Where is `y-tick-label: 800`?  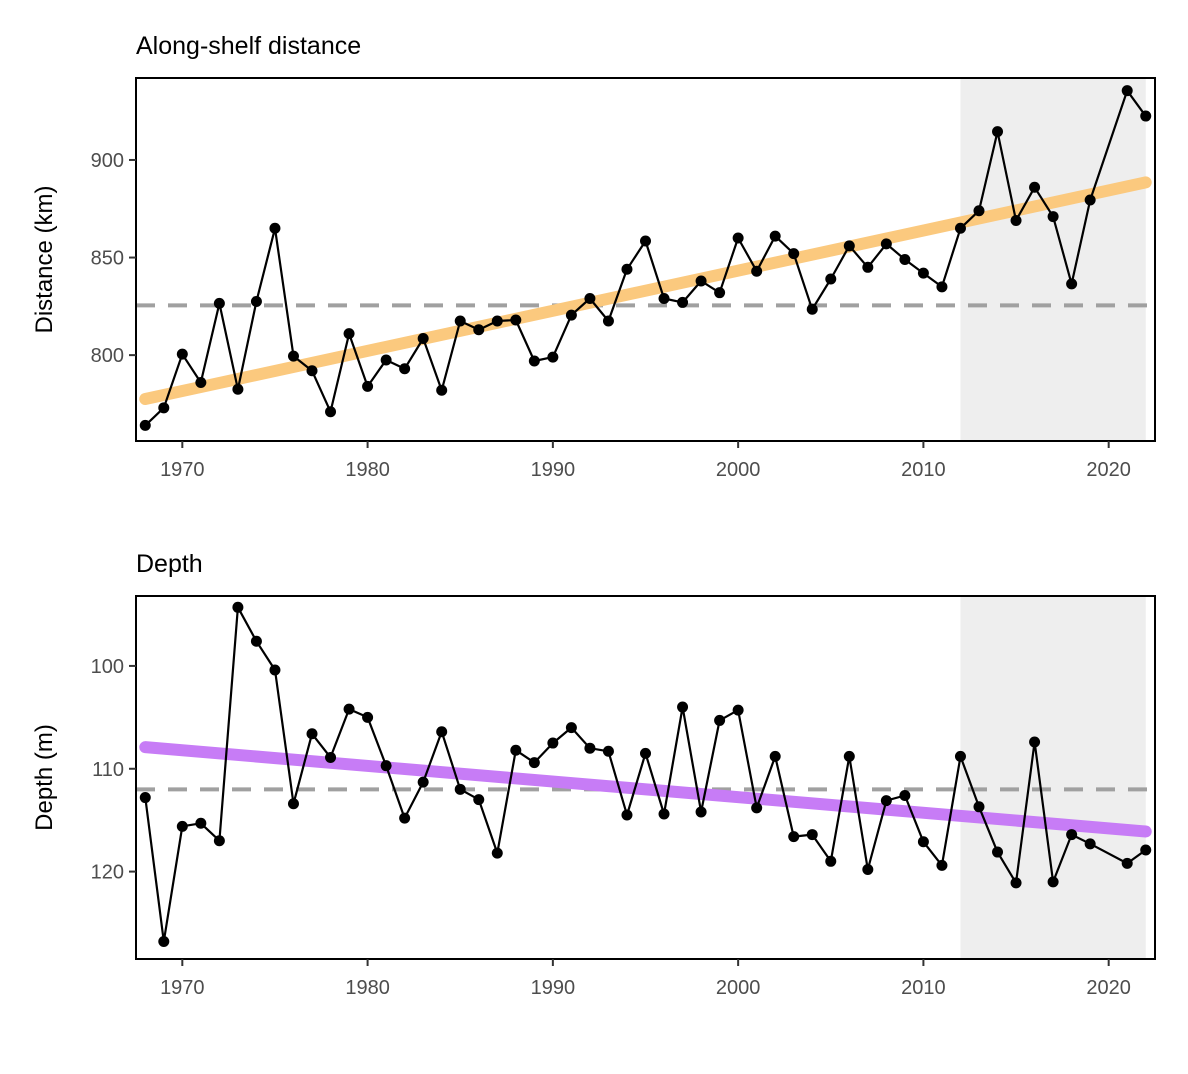 y-tick-label: 800 is located at coordinates (107, 356).